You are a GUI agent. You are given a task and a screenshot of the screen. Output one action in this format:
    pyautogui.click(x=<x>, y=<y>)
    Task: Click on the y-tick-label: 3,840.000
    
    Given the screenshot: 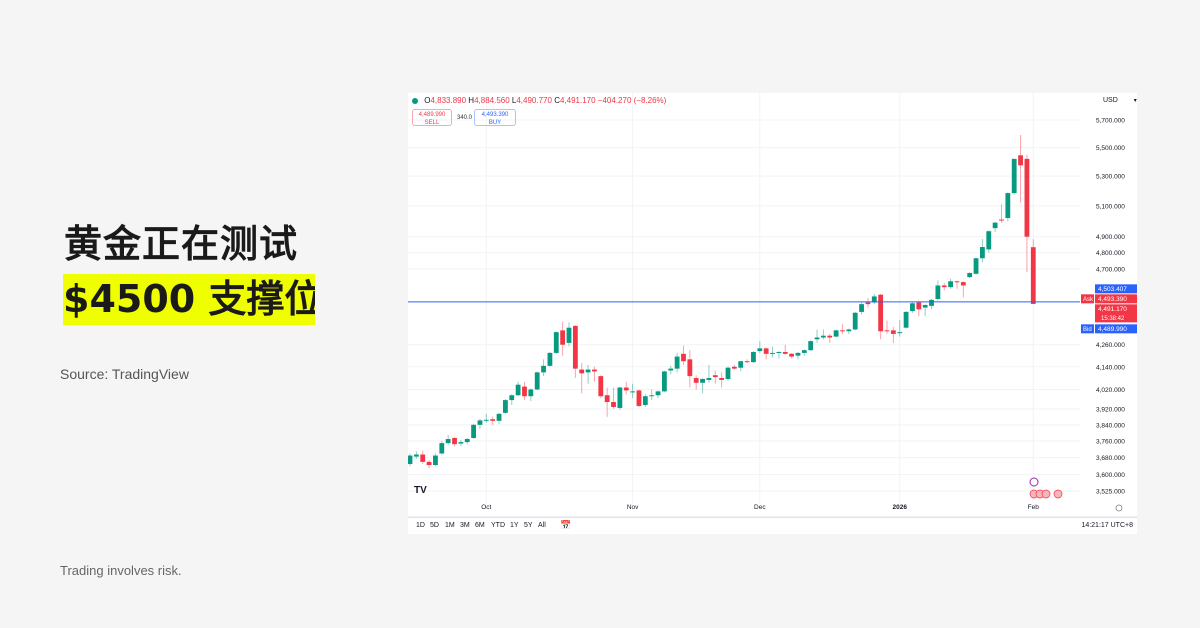 What is the action you would take?
    pyautogui.click(x=1110, y=425)
    